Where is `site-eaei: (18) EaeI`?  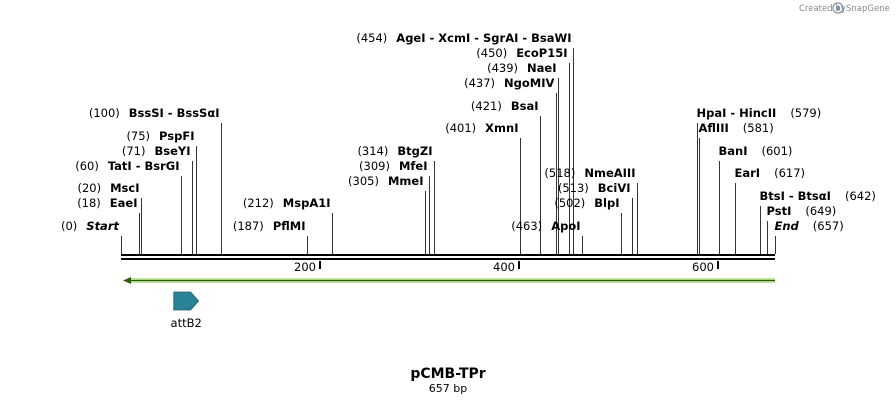
site-eaei: (18) EaeI is located at coordinates (108, 225).